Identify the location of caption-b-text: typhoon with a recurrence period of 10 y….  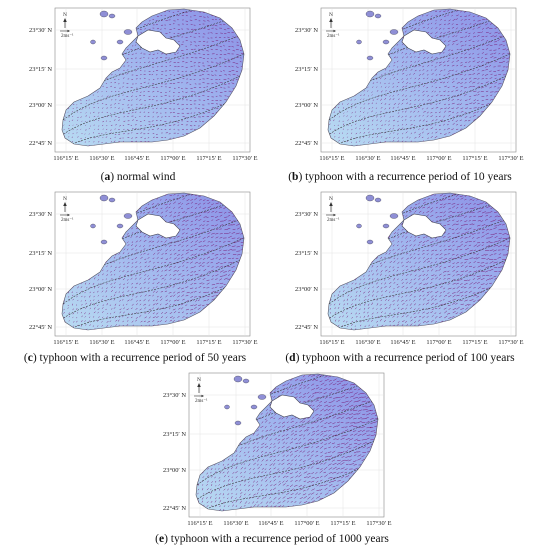
(408, 177).